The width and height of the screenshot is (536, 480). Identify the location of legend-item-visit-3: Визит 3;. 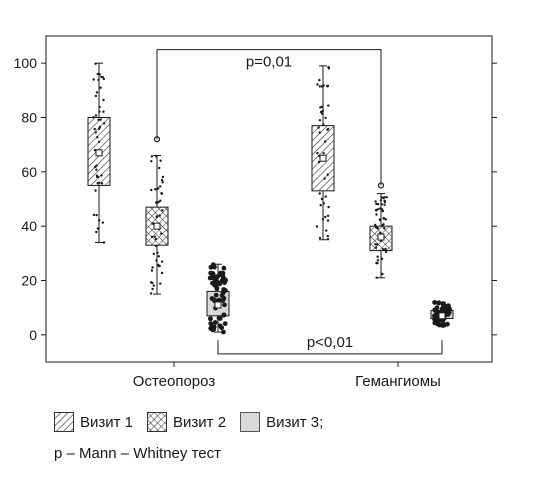
(281, 422).